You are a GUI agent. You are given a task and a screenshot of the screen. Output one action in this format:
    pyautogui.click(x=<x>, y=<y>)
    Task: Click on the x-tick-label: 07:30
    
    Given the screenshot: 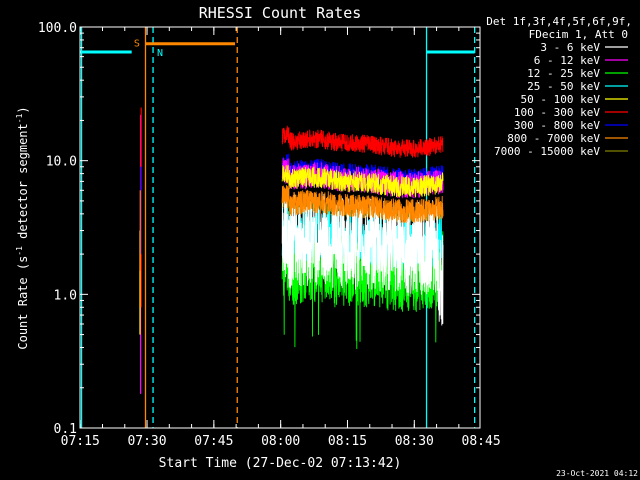 What is the action you would take?
    pyautogui.click(x=146, y=441)
    